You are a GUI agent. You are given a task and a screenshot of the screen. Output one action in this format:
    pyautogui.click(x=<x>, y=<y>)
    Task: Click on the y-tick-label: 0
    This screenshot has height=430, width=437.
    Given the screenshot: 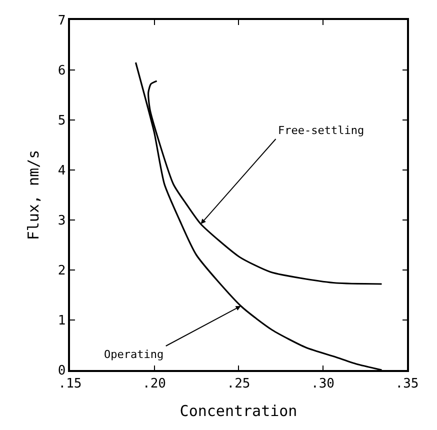 What is the action you would take?
    pyautogui.click(x=62, y=371)
    